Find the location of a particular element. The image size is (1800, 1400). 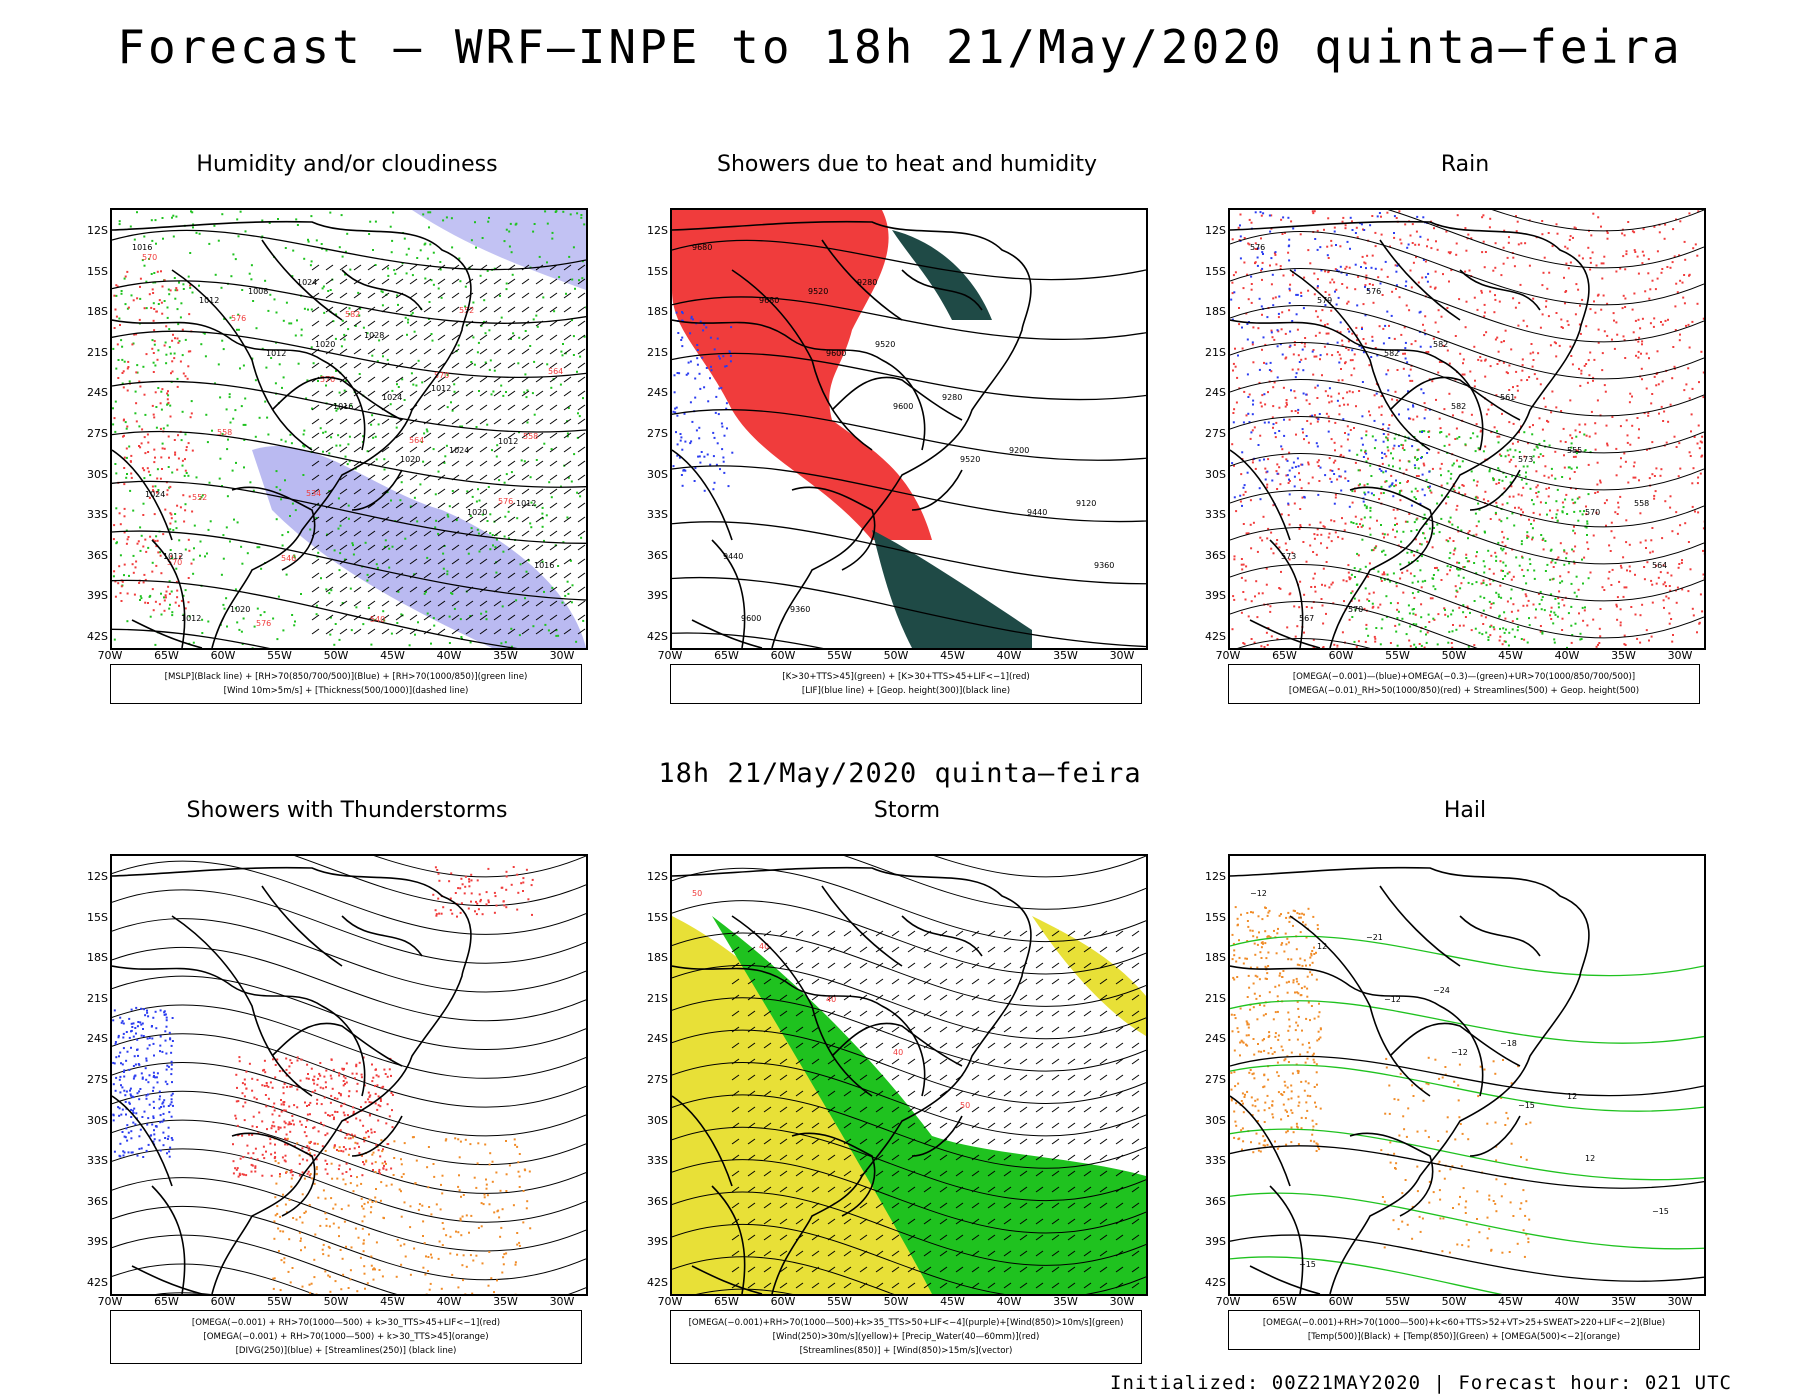

contour-label: 582 is located at coordinates (1391, 353).